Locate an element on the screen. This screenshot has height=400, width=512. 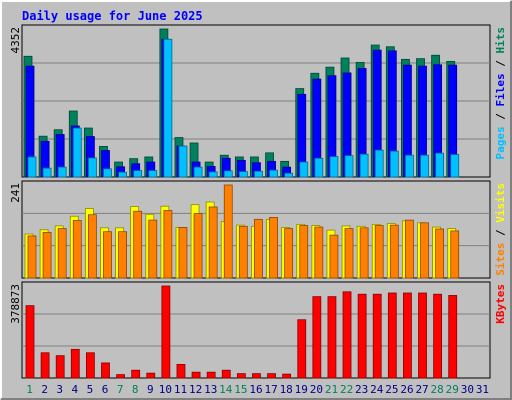
day-label-26: 26 is located at coordinates (406, 389).